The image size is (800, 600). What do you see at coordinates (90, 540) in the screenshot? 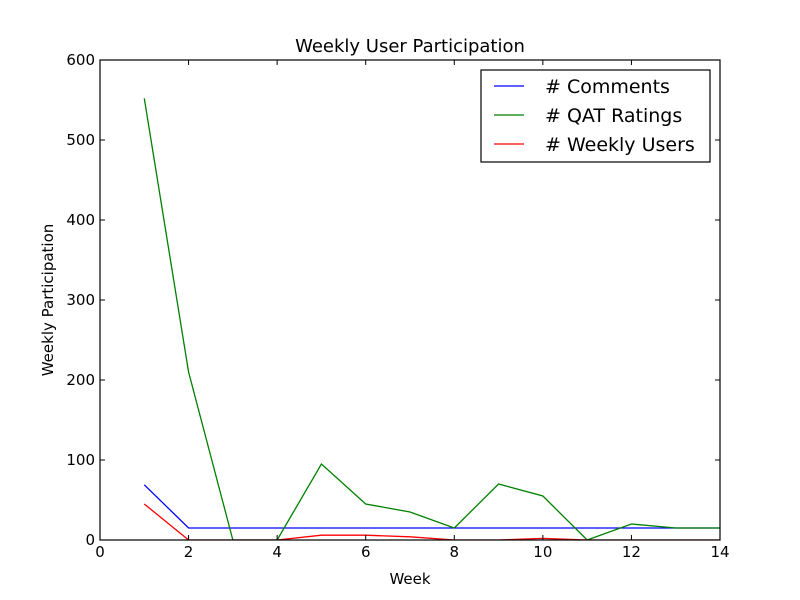
I see `y-tick-label: 0` at bounding box center [90, 540].